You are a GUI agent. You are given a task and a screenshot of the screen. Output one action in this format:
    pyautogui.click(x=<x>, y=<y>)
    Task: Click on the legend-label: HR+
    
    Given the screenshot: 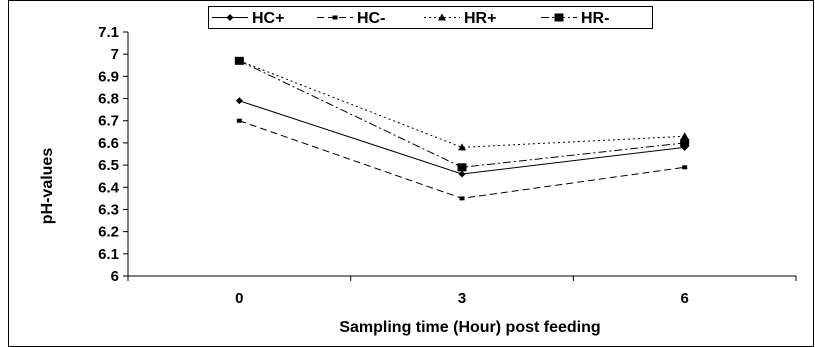 What is the action you would take?
    pyautogui.click(x=480, y=18)
    